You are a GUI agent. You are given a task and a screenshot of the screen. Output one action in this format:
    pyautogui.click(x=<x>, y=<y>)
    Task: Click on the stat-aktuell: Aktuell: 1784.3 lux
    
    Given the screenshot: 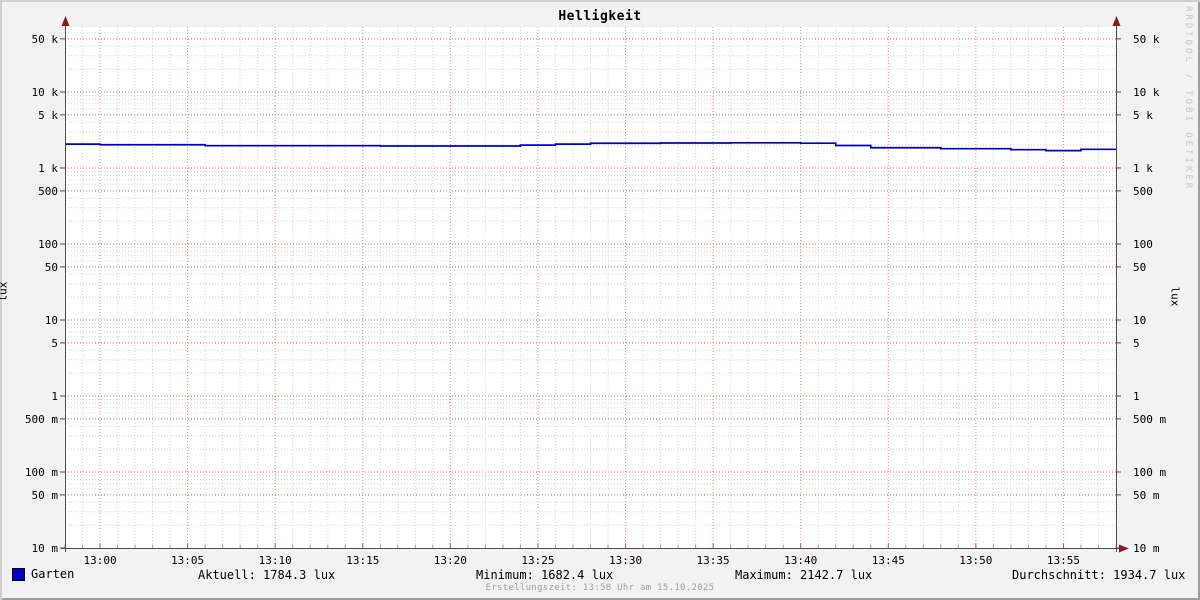 What is the action you would take?
    pyautogui.click(x=267, y=575)
    